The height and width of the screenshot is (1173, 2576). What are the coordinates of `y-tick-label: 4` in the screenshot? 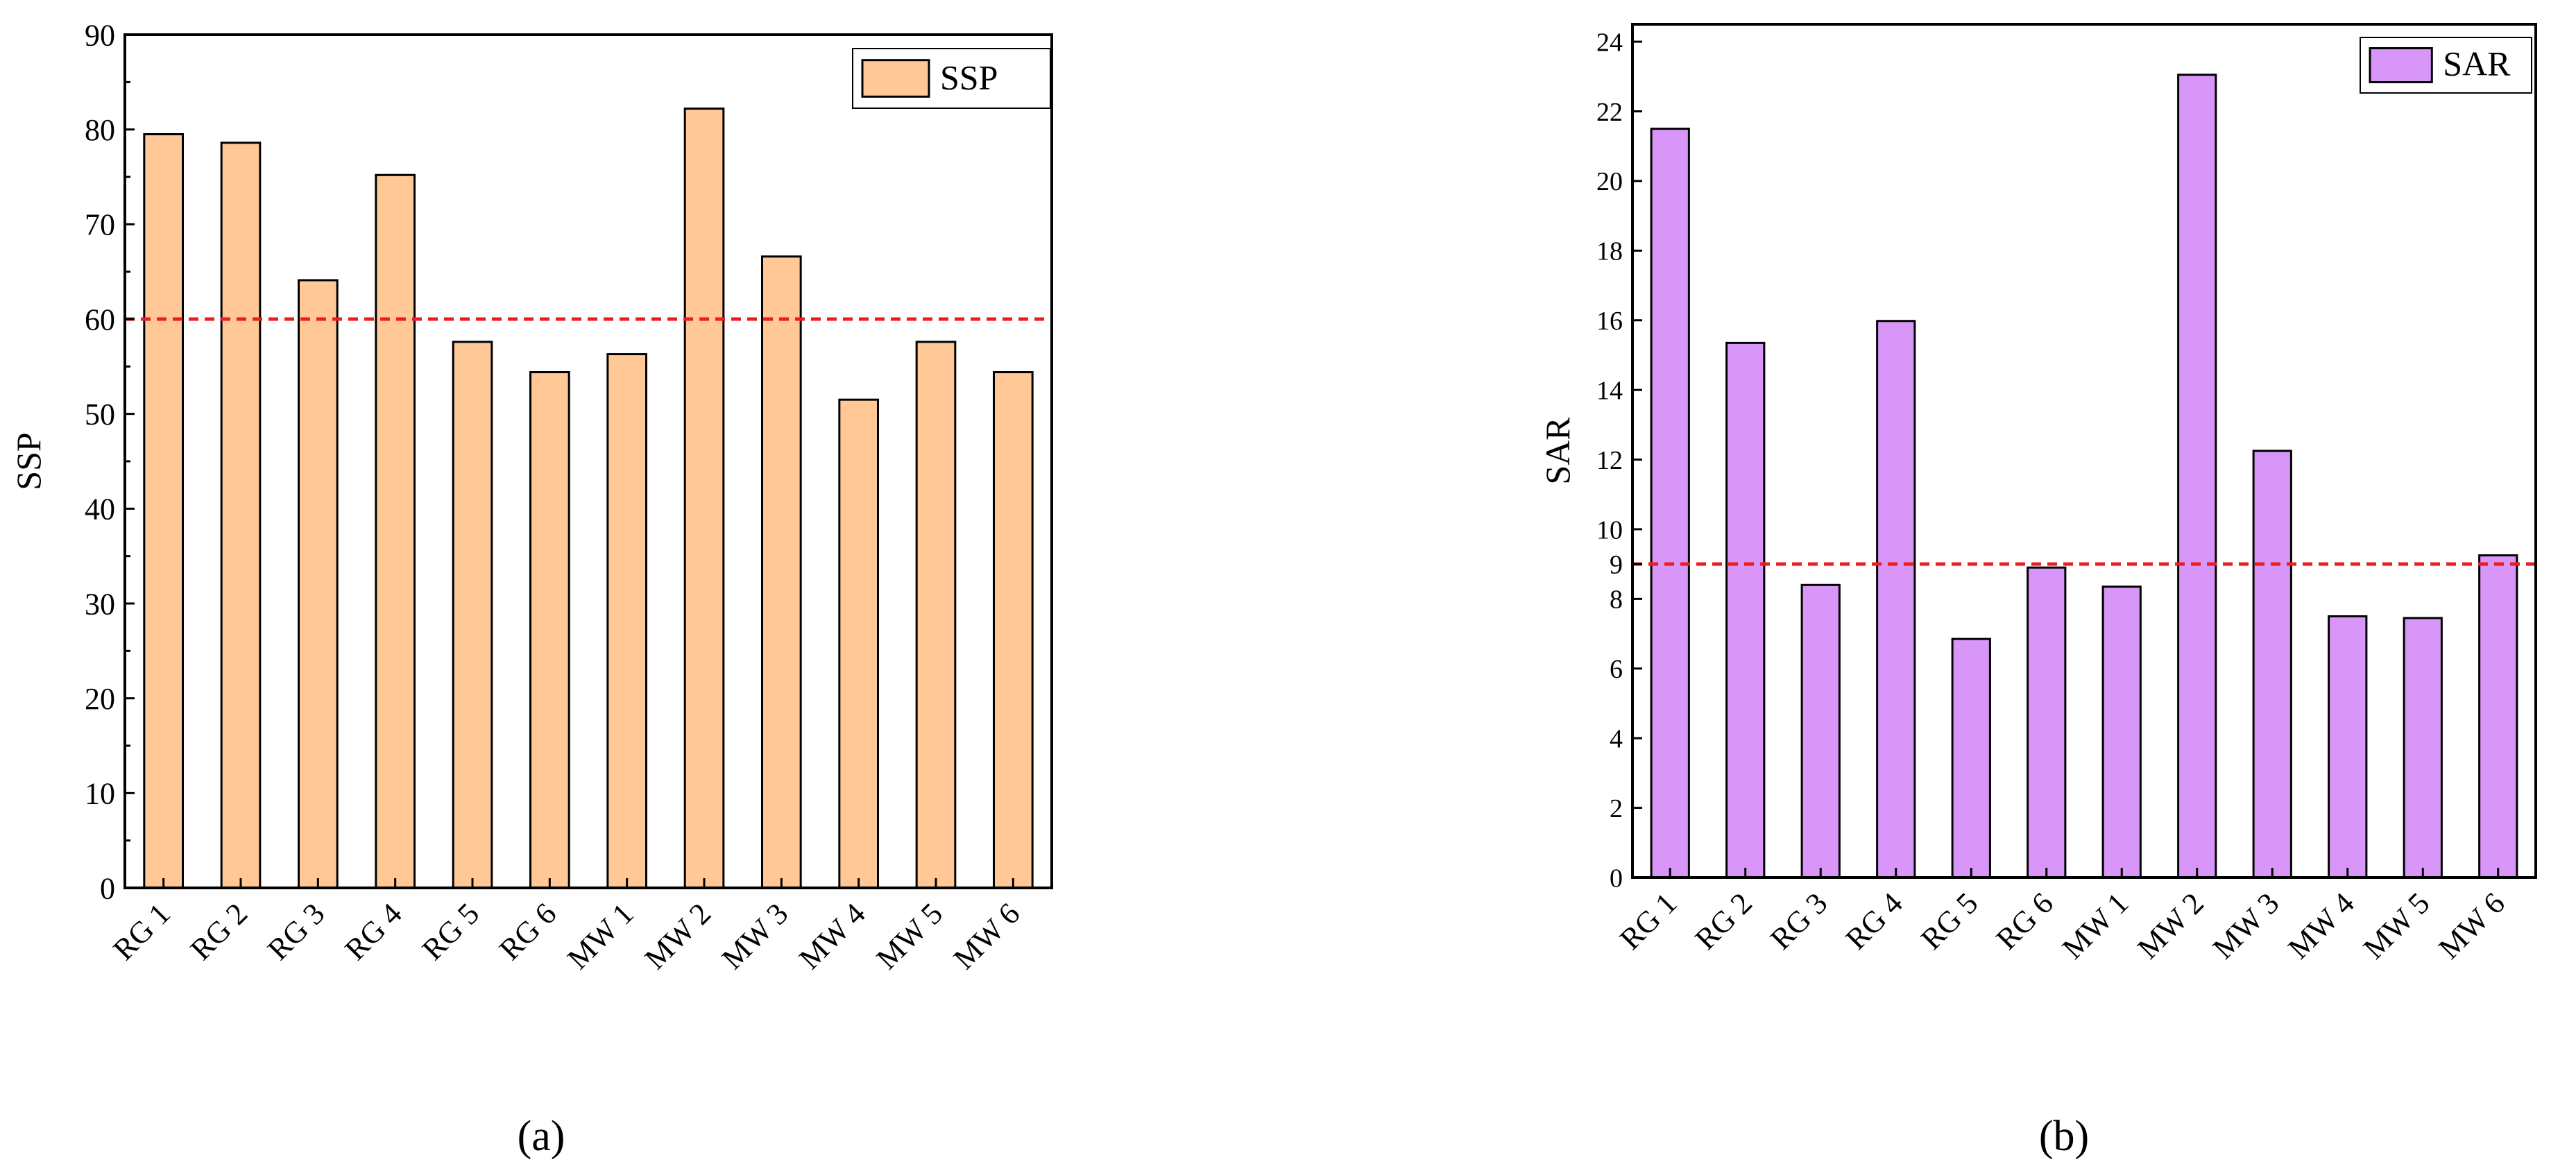 It's located at (1616, 738).